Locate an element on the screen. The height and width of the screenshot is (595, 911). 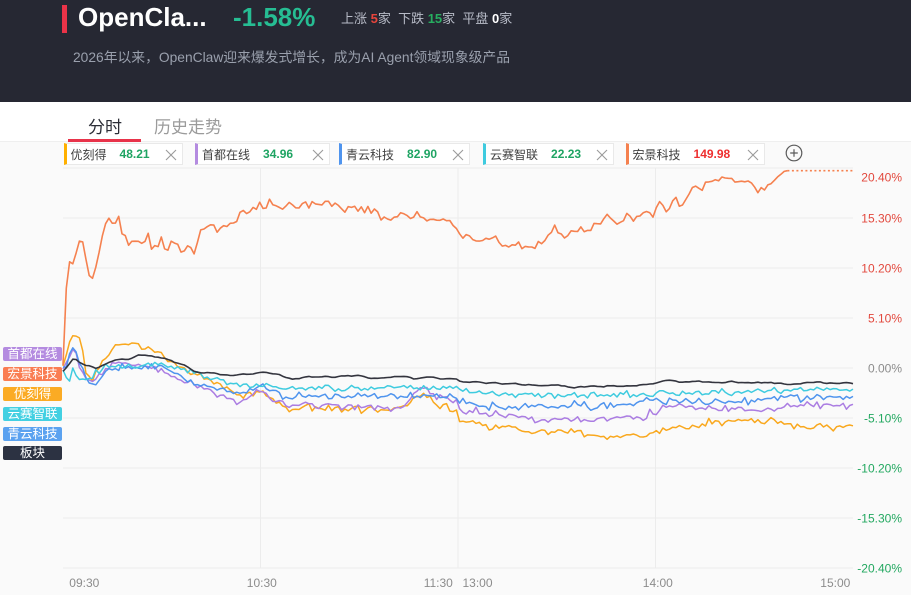
svg-text: -10.20% is located at coordinates (879, 469).